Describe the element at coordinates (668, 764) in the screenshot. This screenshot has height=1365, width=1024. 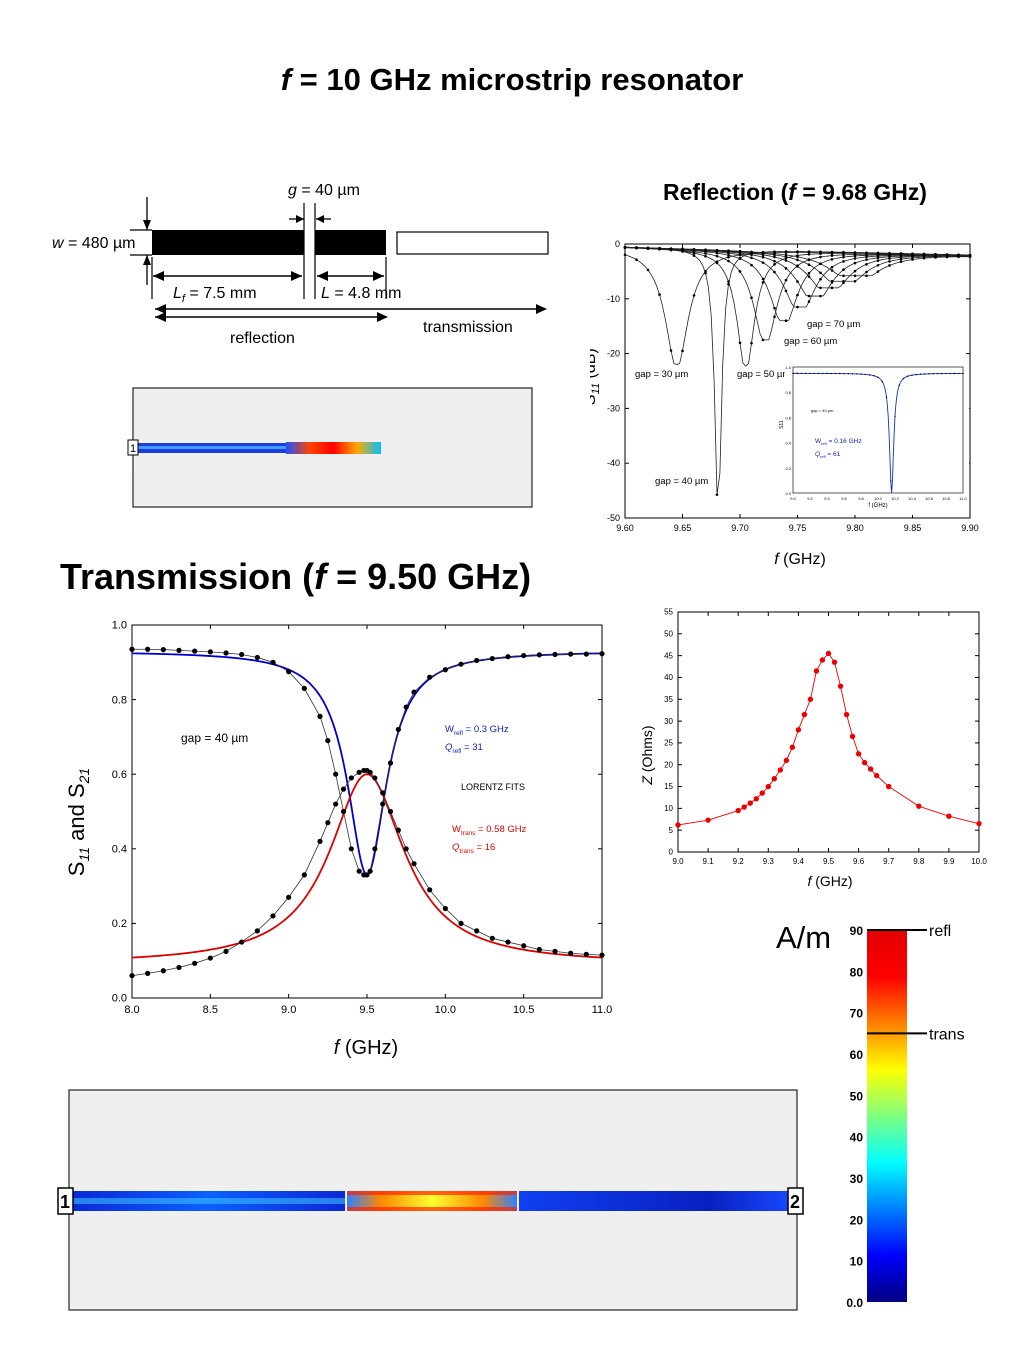
I see `y-tick-label: 20` at that location.